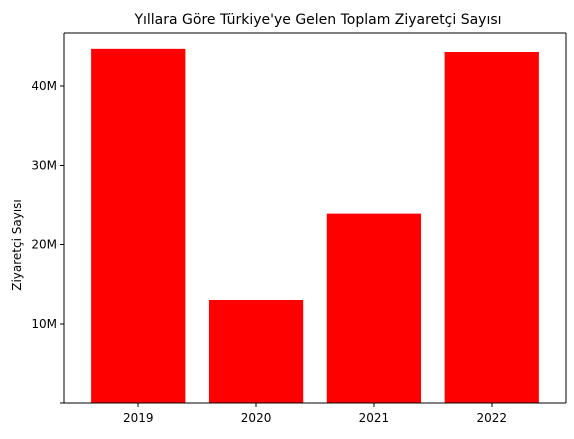 The height and width of the screenshot is (439, 574). What do you see at coordinates (256, 351) in the screenshot?
I see `bar-2020` at bounding box center [256, 351].